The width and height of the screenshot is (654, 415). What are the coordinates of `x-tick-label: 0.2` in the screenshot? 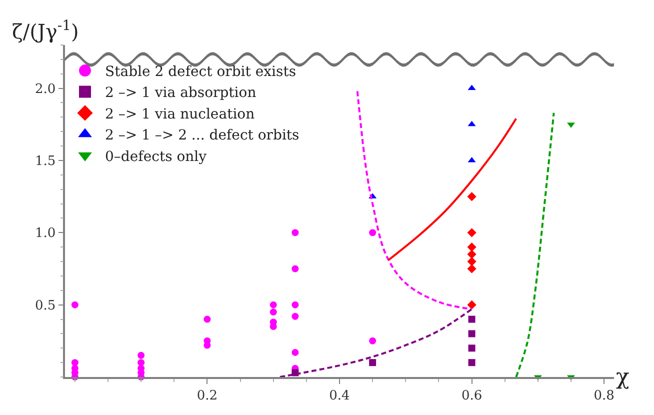 It's located at (207, 396).